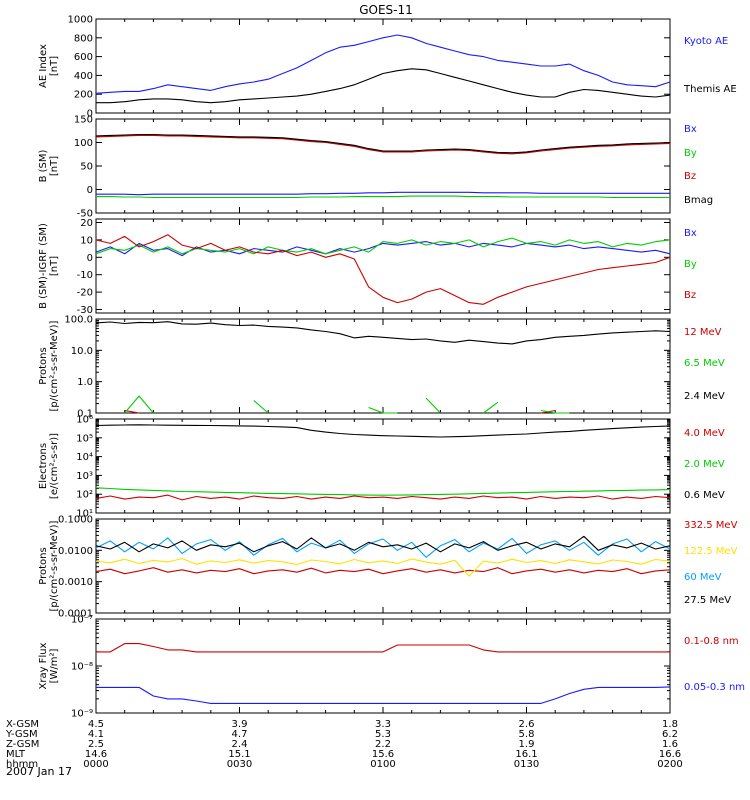  I want to click on y-tick-label: 100.0, so click(78, 320).